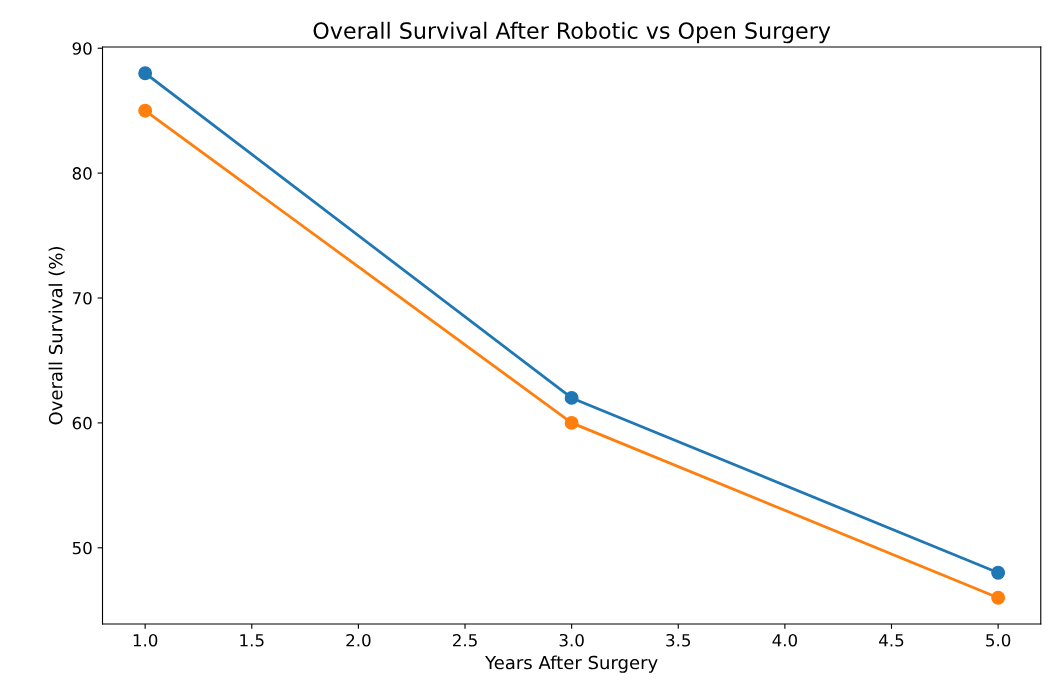 The image size is (1046, 691). Describe the element at coordinates (82, 298) in the screenshot. I see `y-tick-label: 70` at that location.